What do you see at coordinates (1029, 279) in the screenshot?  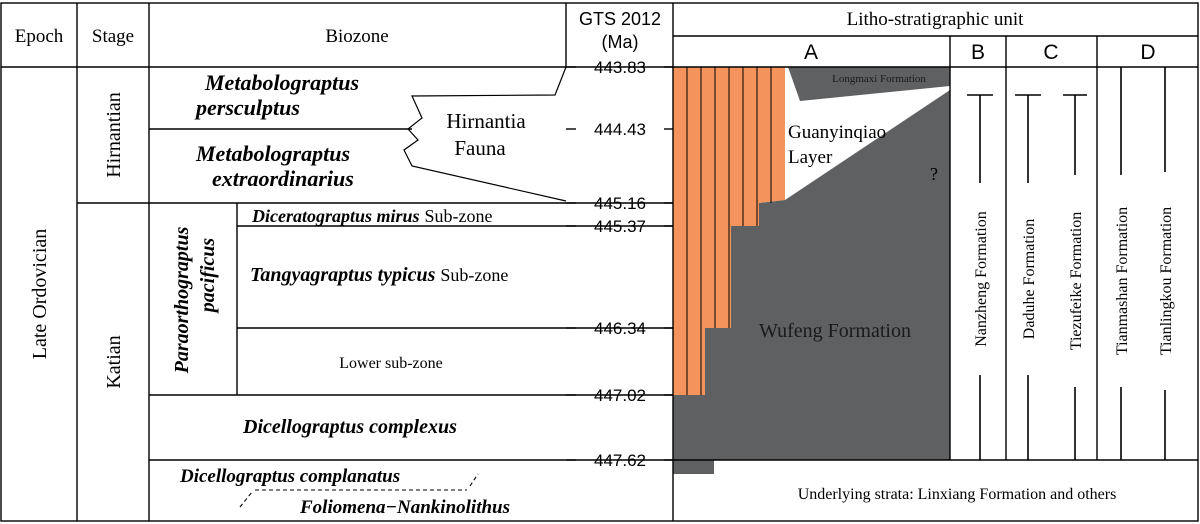 I see `label-daduhe-formation: Daduhe Formation` at bounding box center [1029, 279].